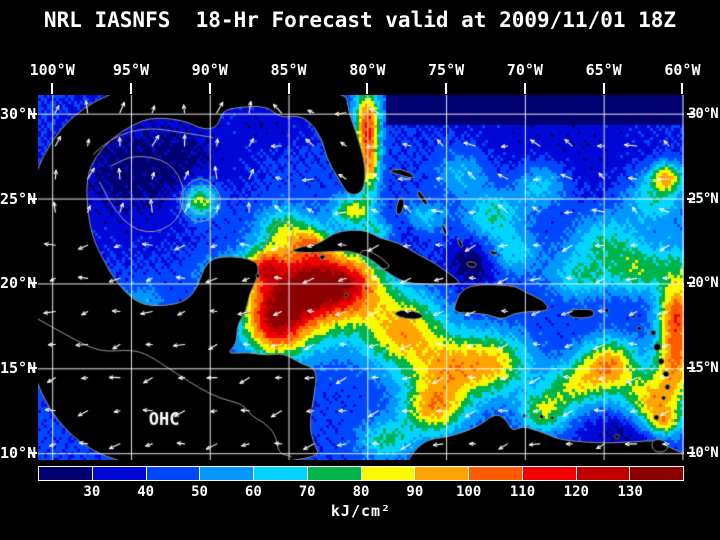  Describe the element at coordinates (703, 198) in the screenshot. I see `lat-tick-label-right: 25°N` at that location.